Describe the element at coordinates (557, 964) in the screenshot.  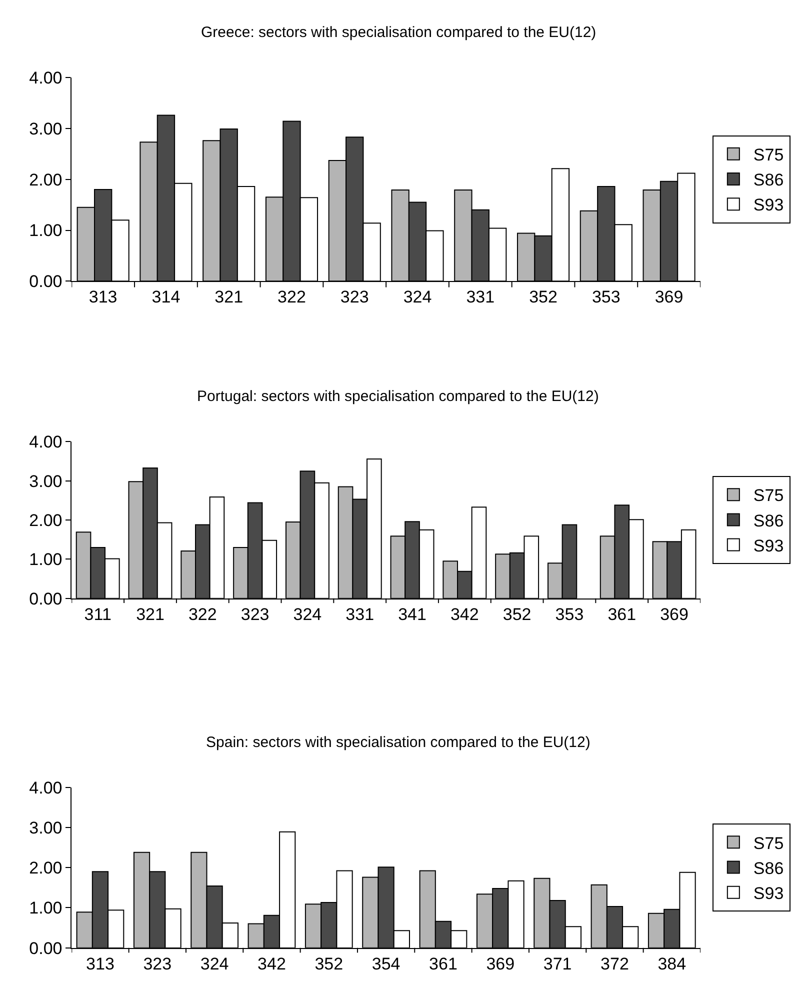
I see `x-tick-label: 371` at that location.